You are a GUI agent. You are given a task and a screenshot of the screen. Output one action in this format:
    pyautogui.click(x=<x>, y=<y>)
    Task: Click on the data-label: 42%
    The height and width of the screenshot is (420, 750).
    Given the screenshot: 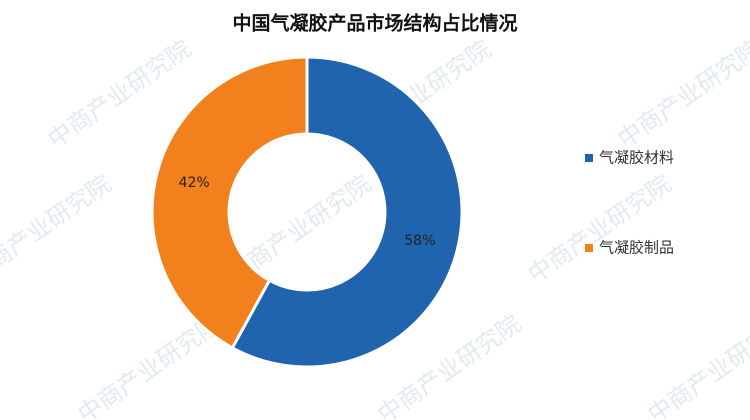 What is the action you would take?
    pyautogui.click(x=194, y=183)
    